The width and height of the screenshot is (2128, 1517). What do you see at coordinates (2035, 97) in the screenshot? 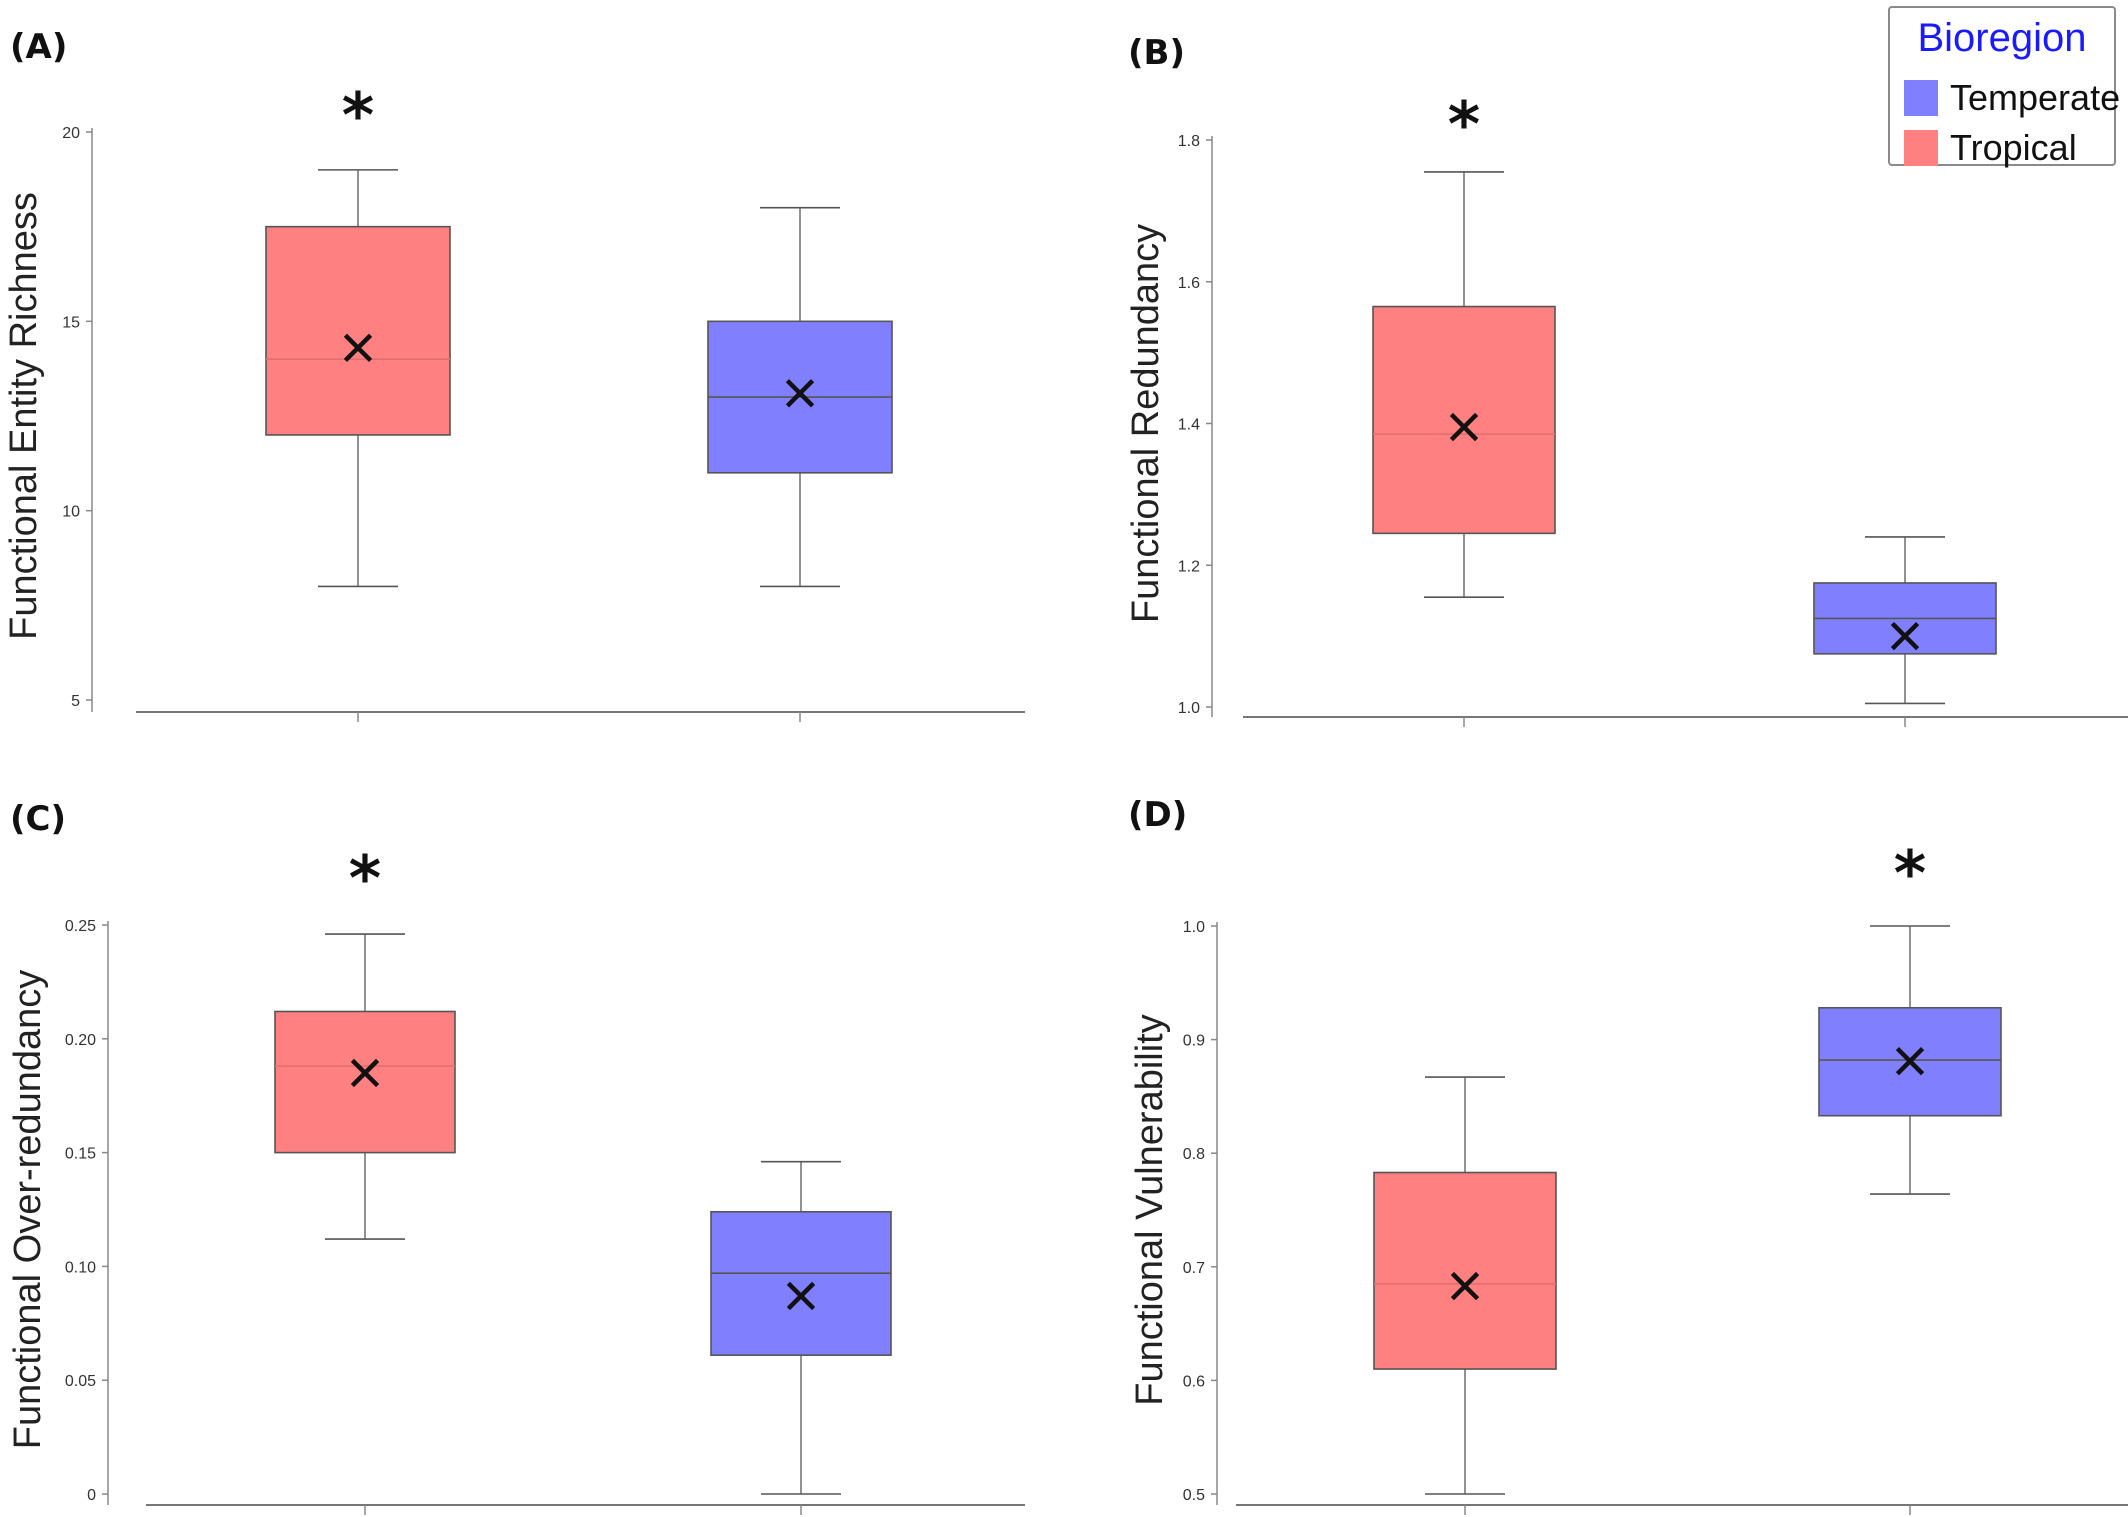
I see `legend-label-temperate: Temperate` at bounding box center [2035, 97].